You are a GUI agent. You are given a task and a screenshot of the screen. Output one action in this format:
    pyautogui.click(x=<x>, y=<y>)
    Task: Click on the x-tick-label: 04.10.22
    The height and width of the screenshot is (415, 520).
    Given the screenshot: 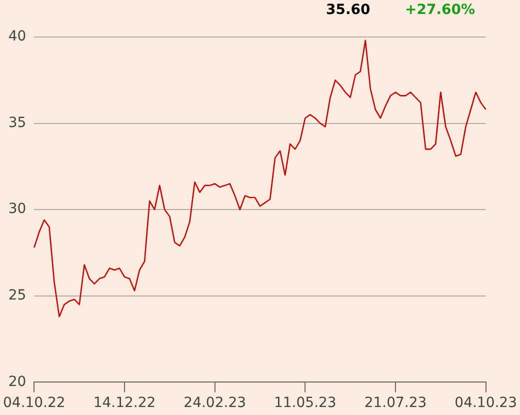 What is the action you would take?
    pyautogui.click(x=34, y=403)
    